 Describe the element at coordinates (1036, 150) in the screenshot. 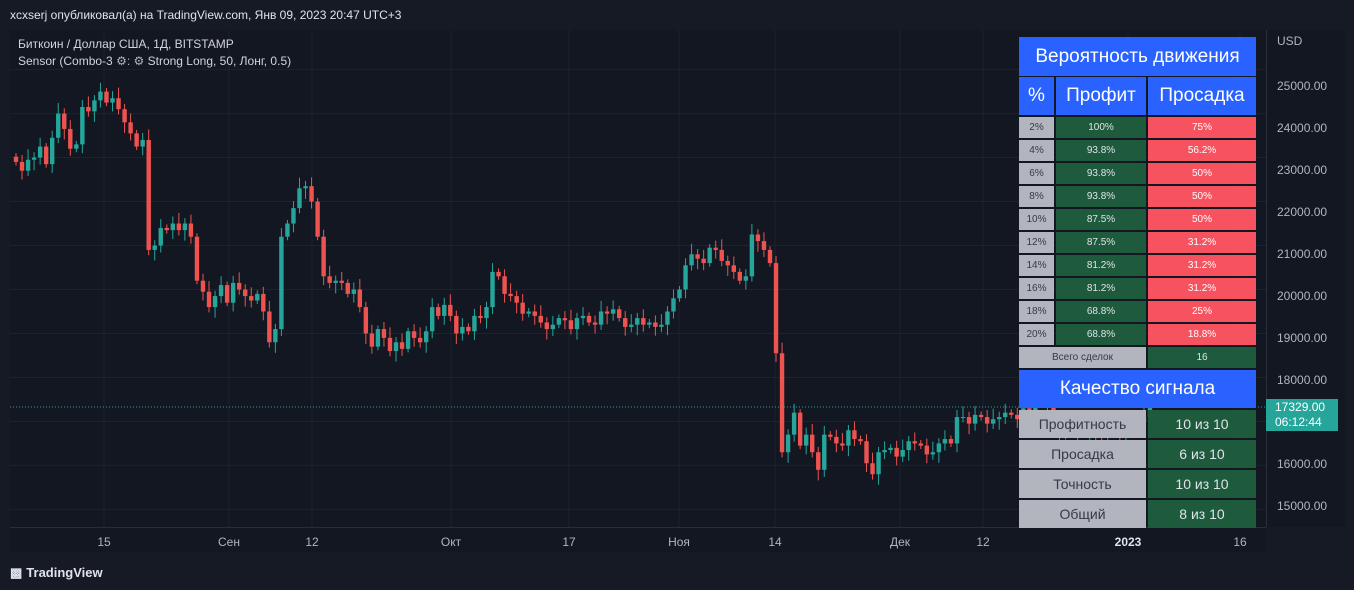

I see `pct-cell: 4%` at that location.